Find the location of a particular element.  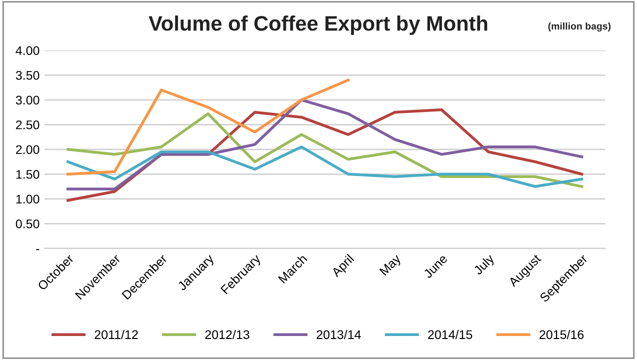

legend-label: 2011/12 is located at coordinates (116, 335).